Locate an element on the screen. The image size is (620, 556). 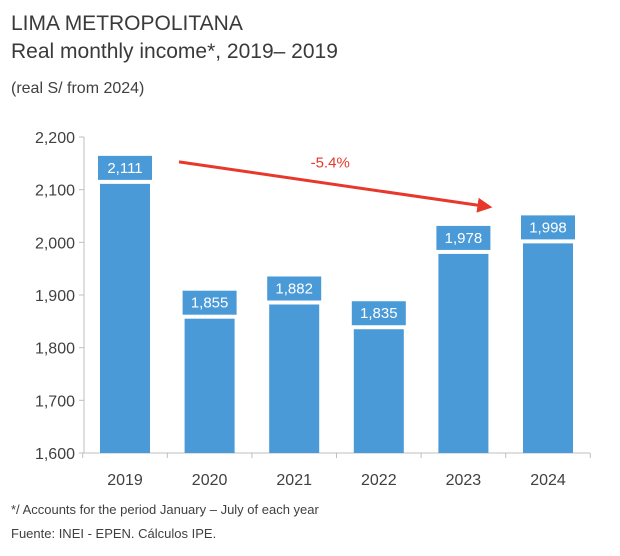
bar-2022 is located at coordinates (378, 391).